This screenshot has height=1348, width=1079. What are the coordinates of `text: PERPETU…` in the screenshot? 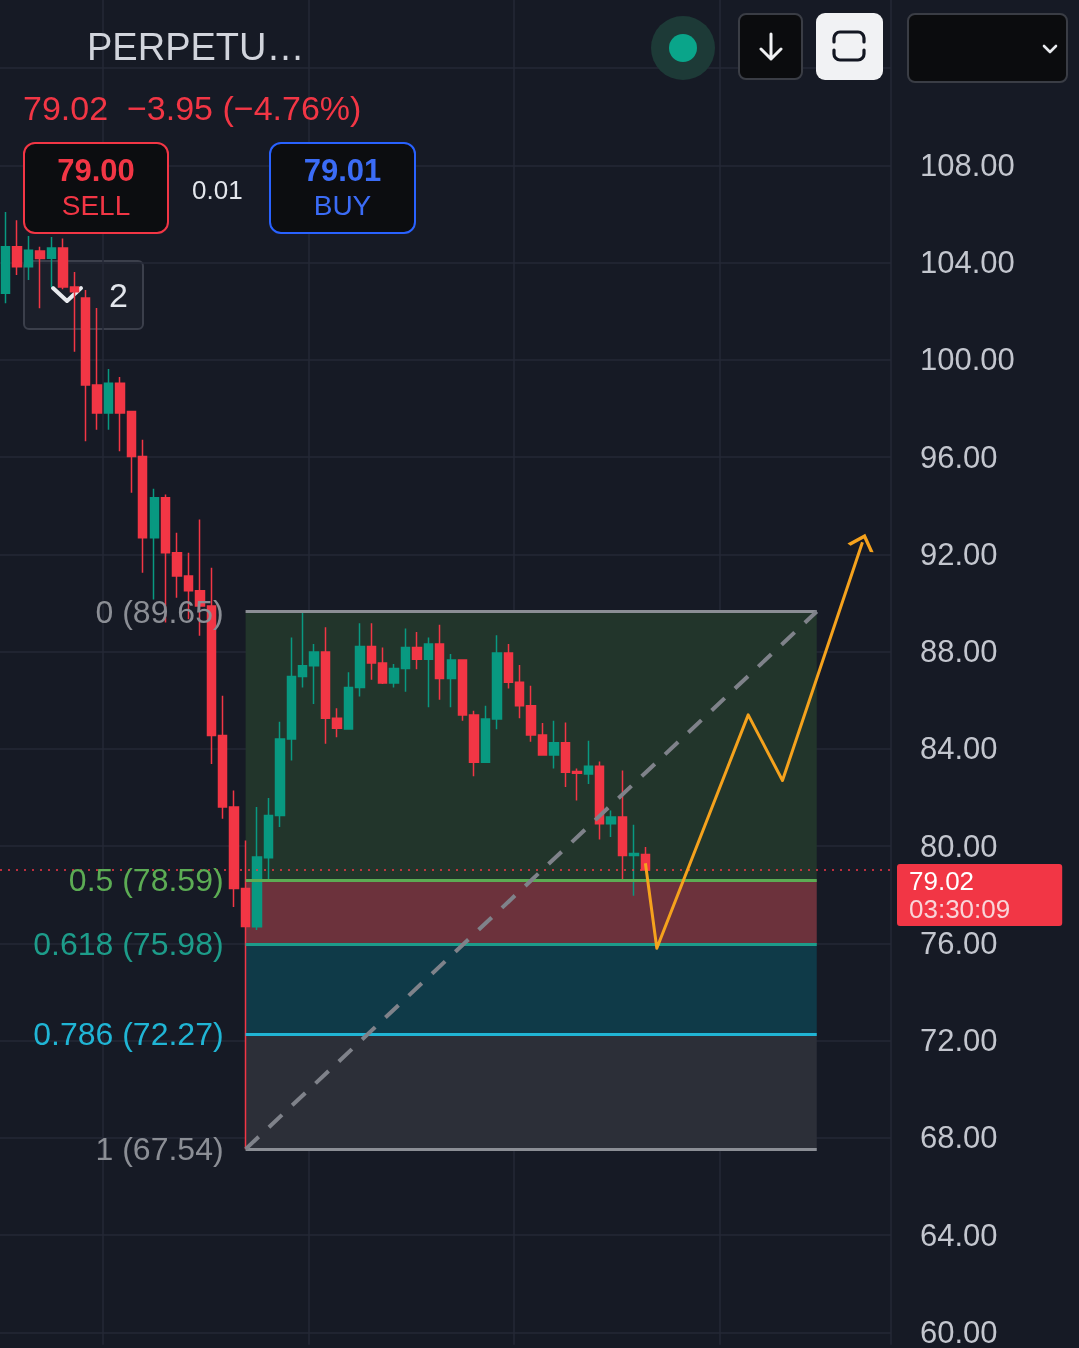 It's located at (196, 47).